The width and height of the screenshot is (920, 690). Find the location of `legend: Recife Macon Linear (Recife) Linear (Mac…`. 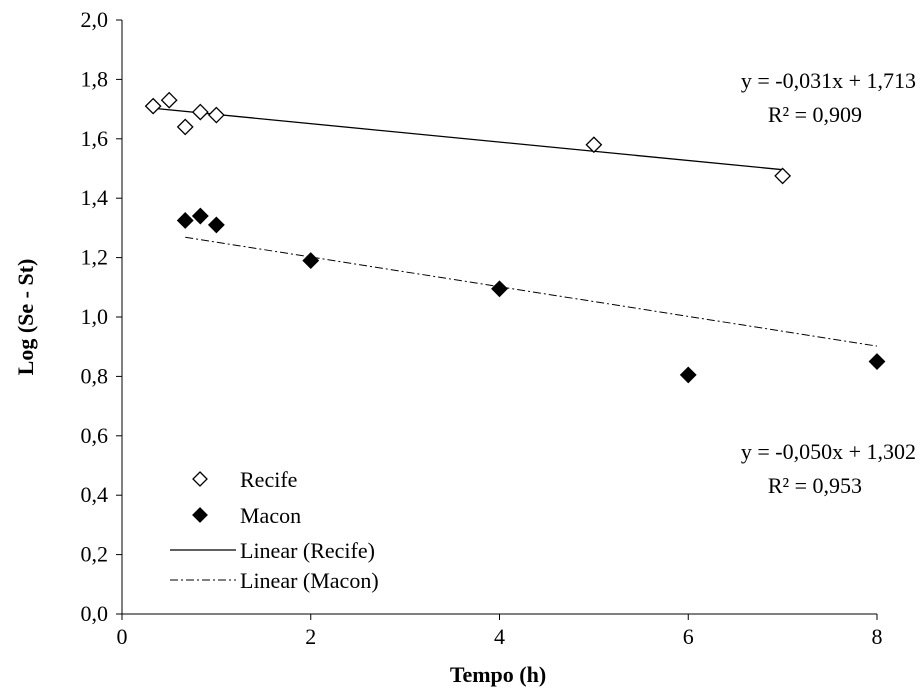

legend: Recife Macon Linear (Recife) Linear (Mac… is located at coordinates (274, 530).